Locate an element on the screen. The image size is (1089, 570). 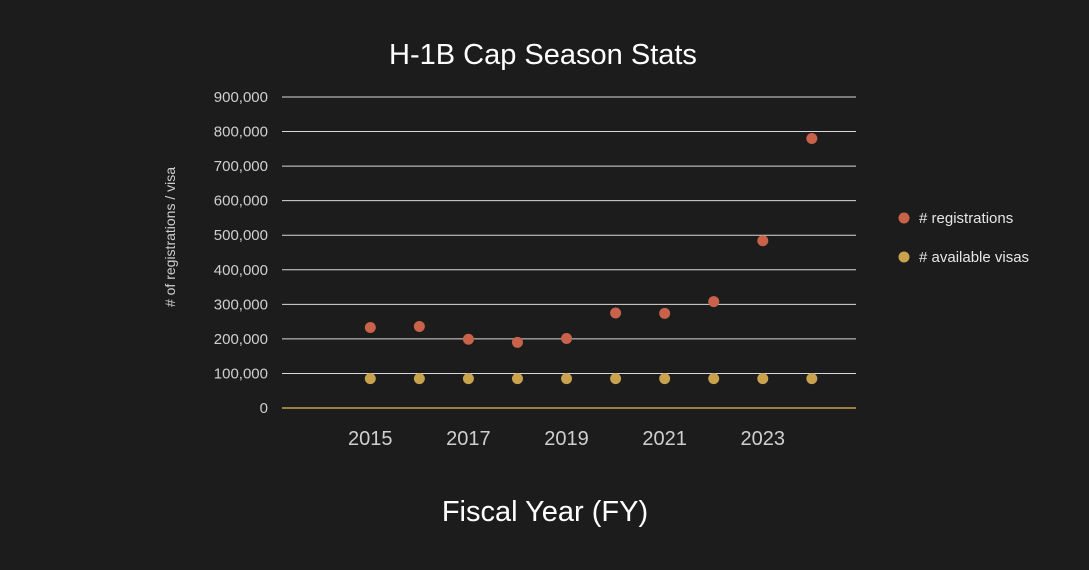
y-tick-label: 100,000 is located at coordinates (241, 373).